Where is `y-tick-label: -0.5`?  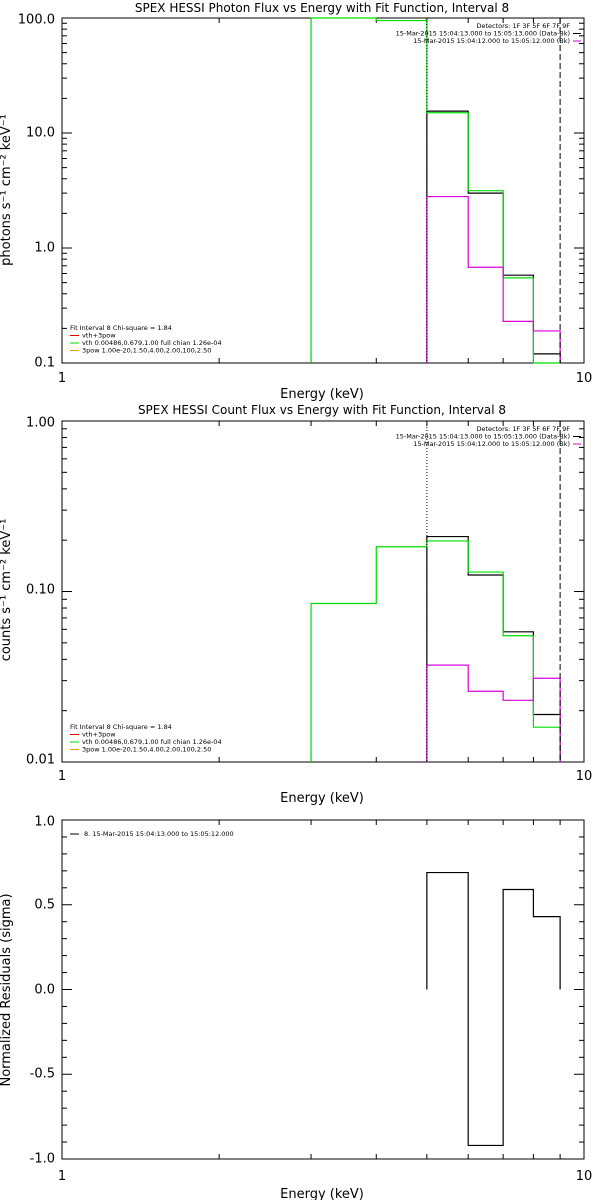
y-tick-label: -0.5 is located at coordinates (42, 1074).